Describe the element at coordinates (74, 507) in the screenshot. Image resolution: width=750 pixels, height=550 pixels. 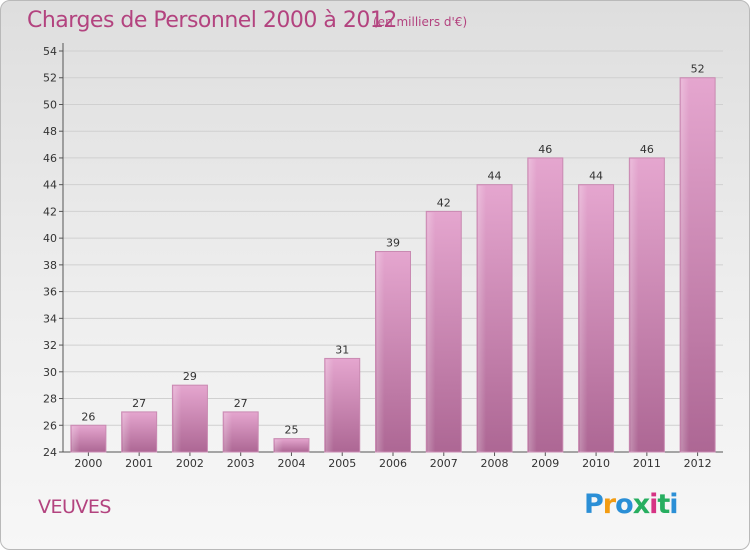
I see `commune-name: VEUVES` at that location.